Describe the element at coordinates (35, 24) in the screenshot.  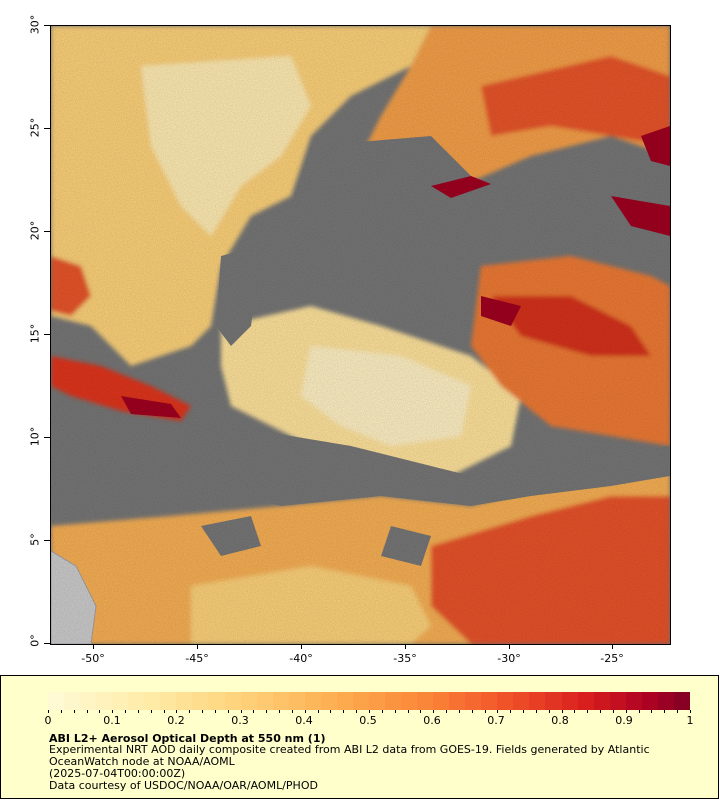
I see `ytick-30: 30°` at that location.